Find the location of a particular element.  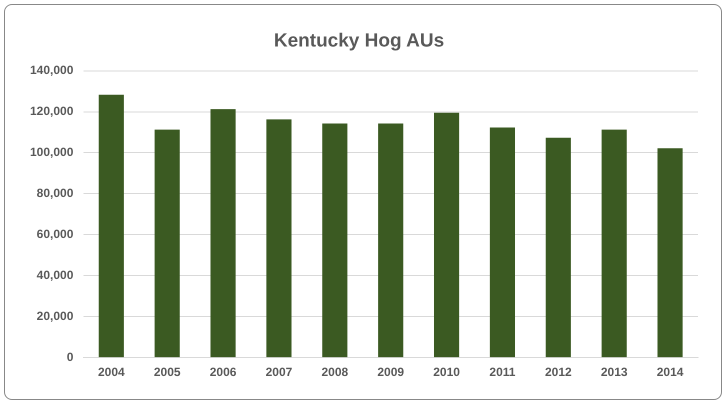

x-tick-label: 2009 is located at coordinates (390, 372).